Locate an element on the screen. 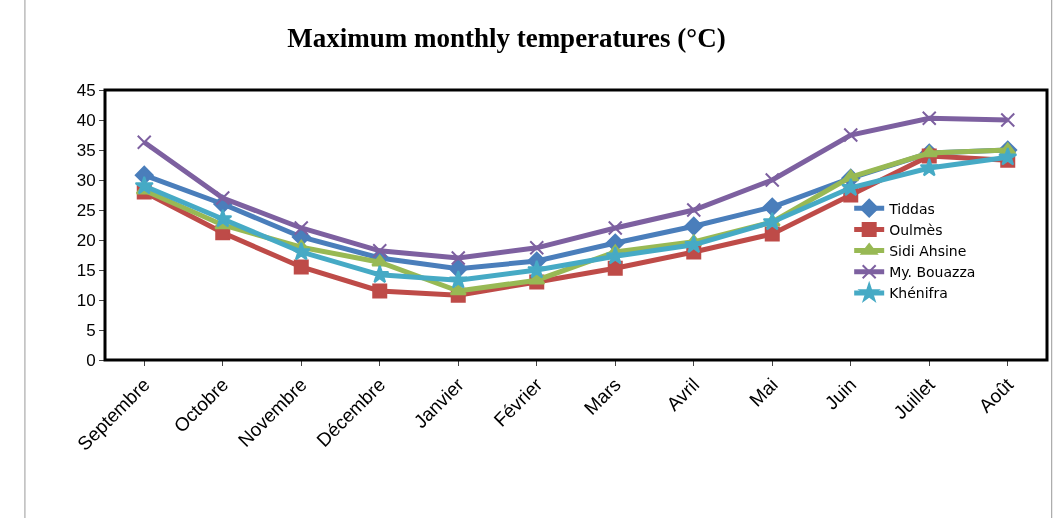 The width and height of the screenshot is (1055, 518). y-tick-label: 0 is located at coordinates (91, 360).